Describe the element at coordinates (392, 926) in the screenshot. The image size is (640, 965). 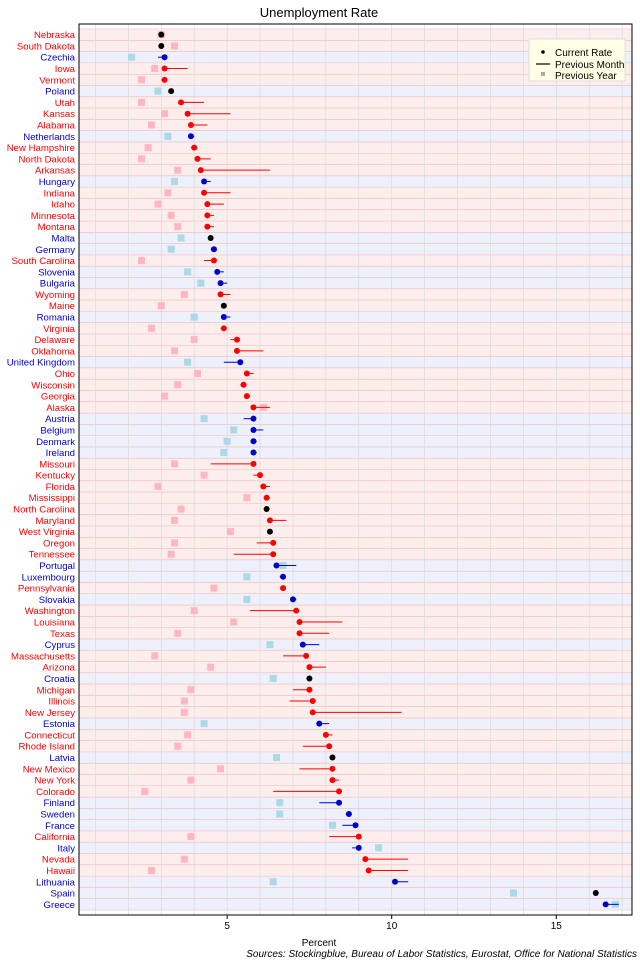
I see `x-tick-label: 10` at that location.